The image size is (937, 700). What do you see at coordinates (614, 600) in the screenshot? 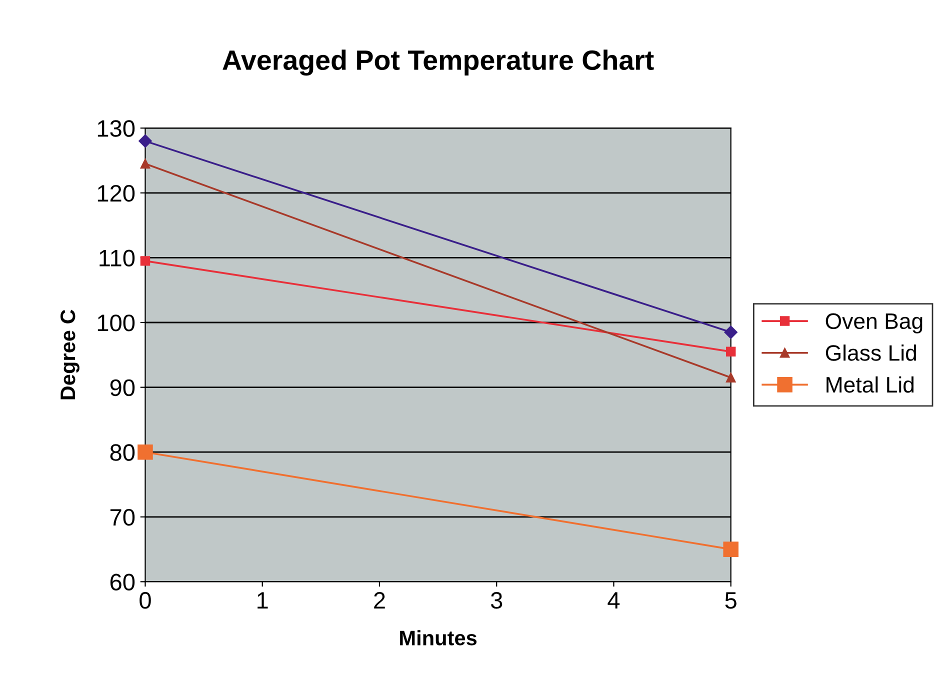
I see `x-tick-label: 4` at bounding box center [614, 600].